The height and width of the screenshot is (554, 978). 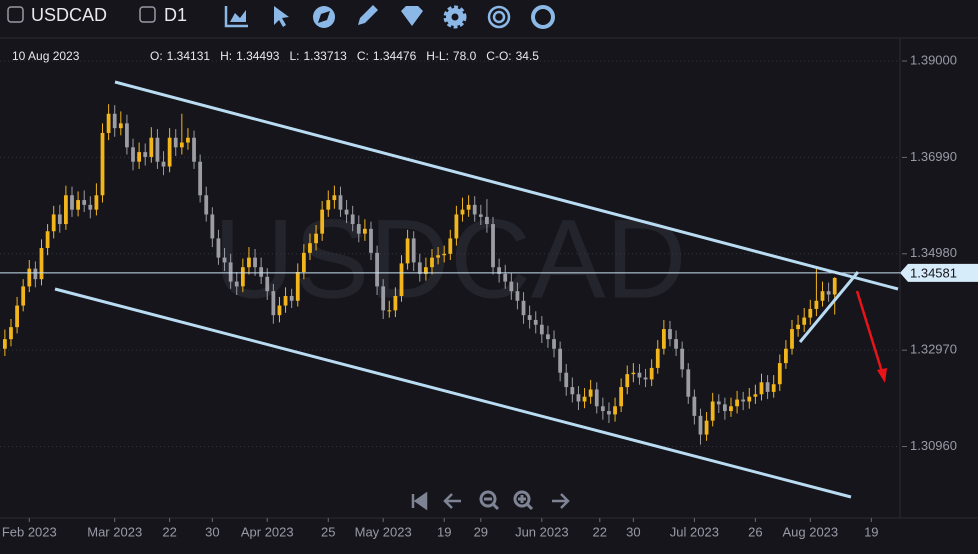 What do you see at coordinates (383, 531) in the screenshot?
I see `x-tick-label: May 2023` at bounding box center [383, 531].